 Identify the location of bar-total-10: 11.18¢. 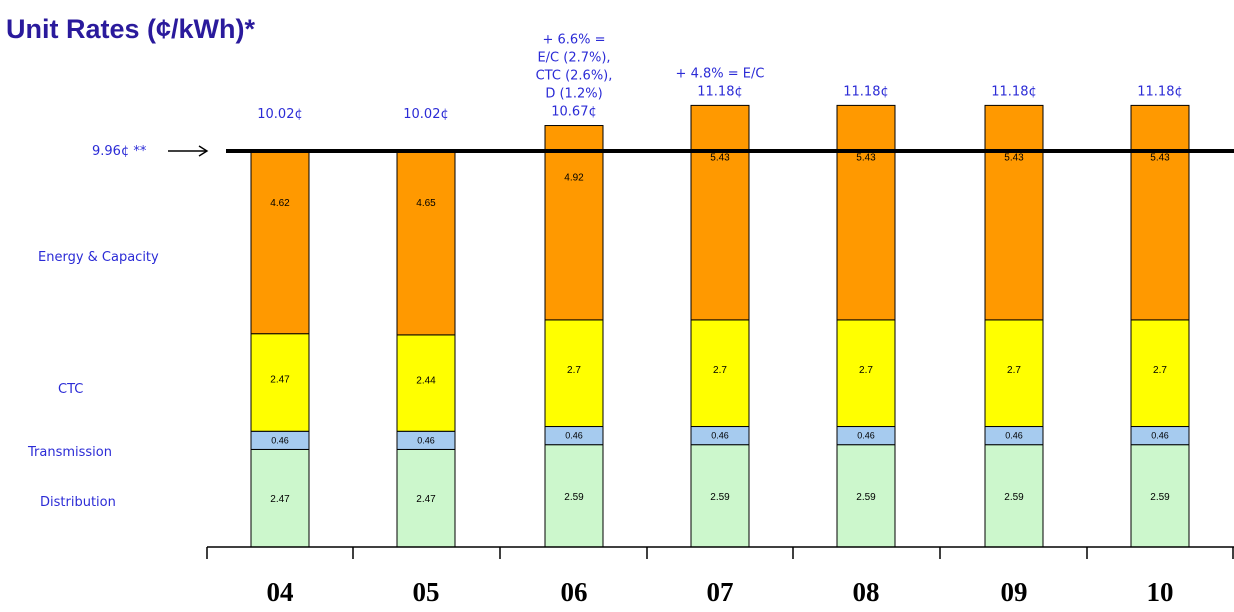
(1160, 91).